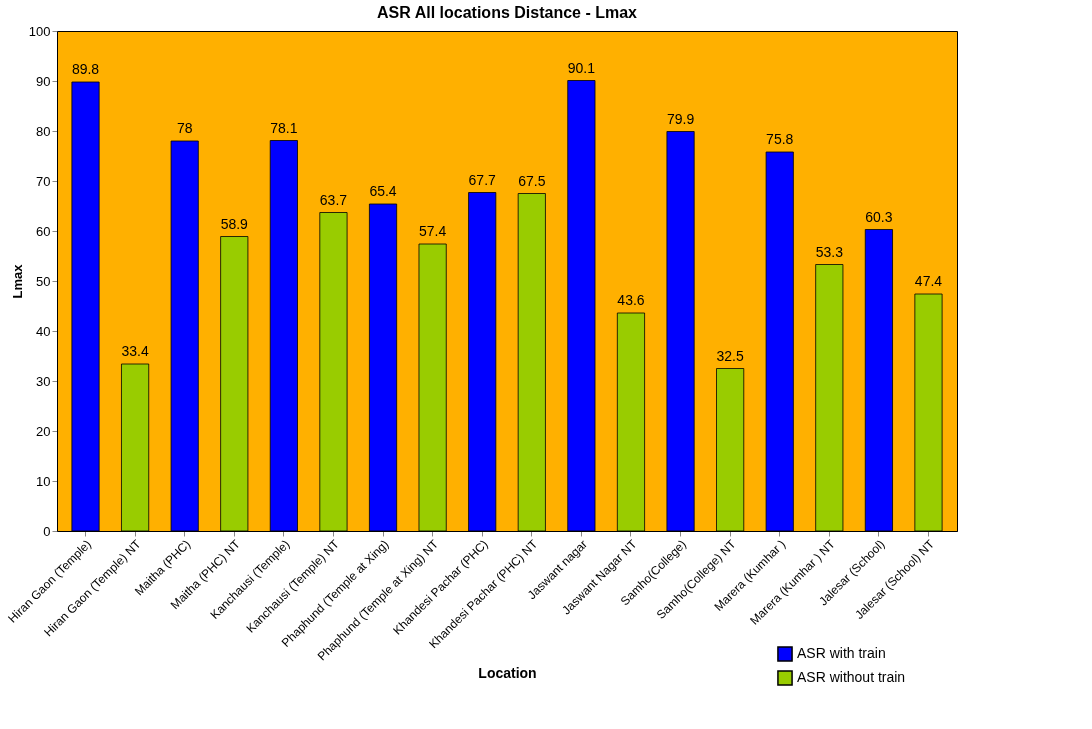  Describe the element at coordinates (333, 199) in the screenshot. I see `data-label: 63.7` at that location.